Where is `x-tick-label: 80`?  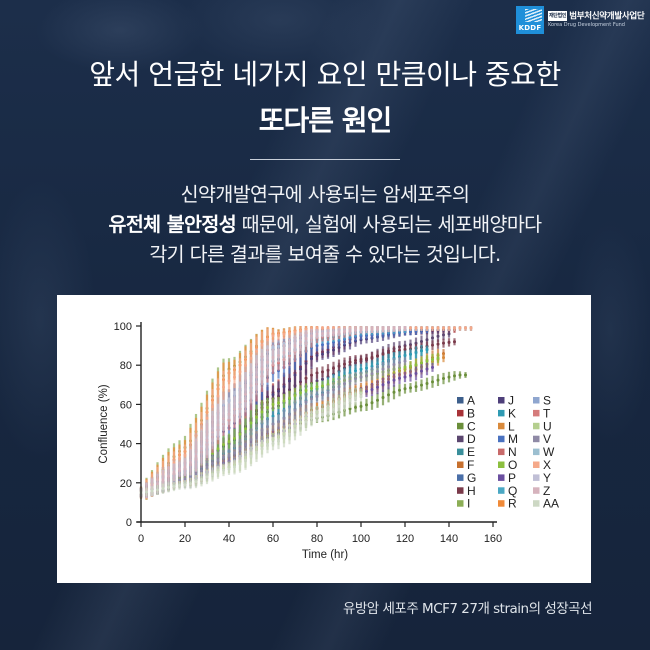 x-tick-label: 80 is located at coordinates (317, 539).